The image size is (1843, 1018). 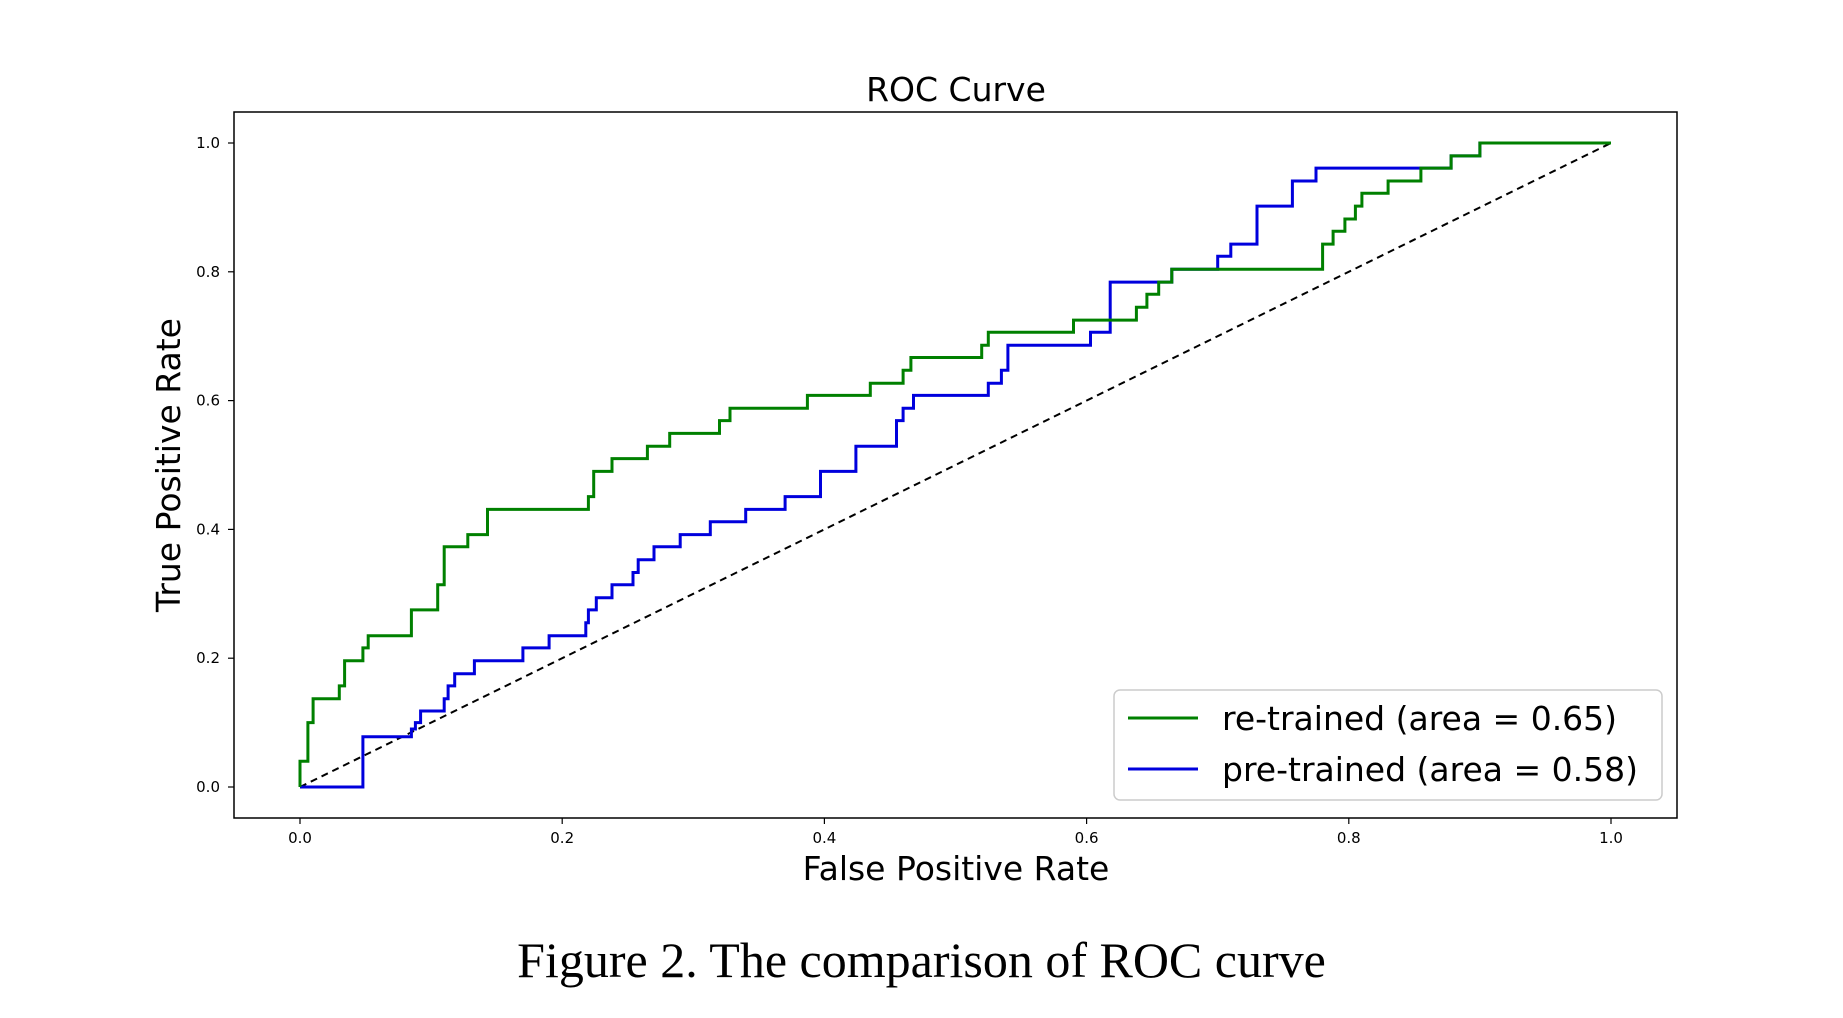 What do you see at coordinates (208, 272) in the screenshot?
I see `y-tick-label: 0.8` at bounding box center [208, 272].